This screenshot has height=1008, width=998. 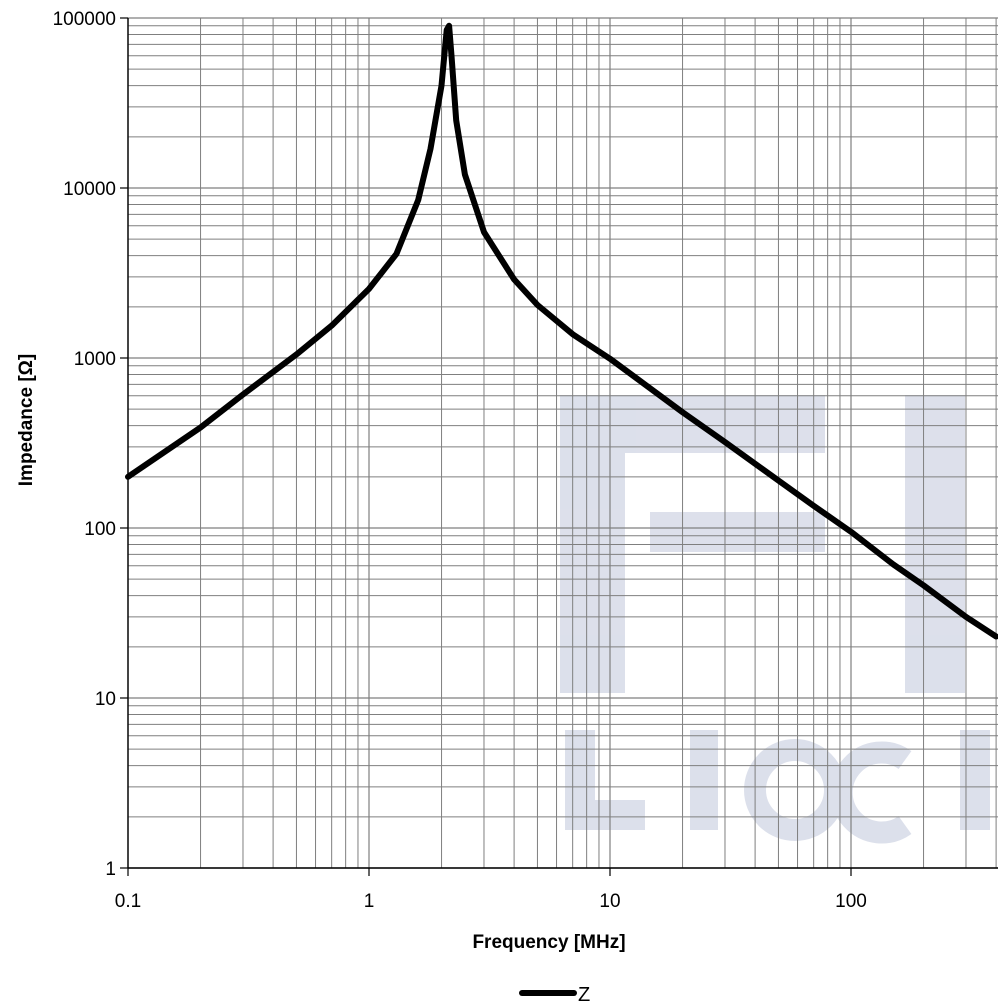 What do you see at coordinates (105, 699) in the screenshot?
I see `y-tick-label: 10` at bounding box center [105, 699].